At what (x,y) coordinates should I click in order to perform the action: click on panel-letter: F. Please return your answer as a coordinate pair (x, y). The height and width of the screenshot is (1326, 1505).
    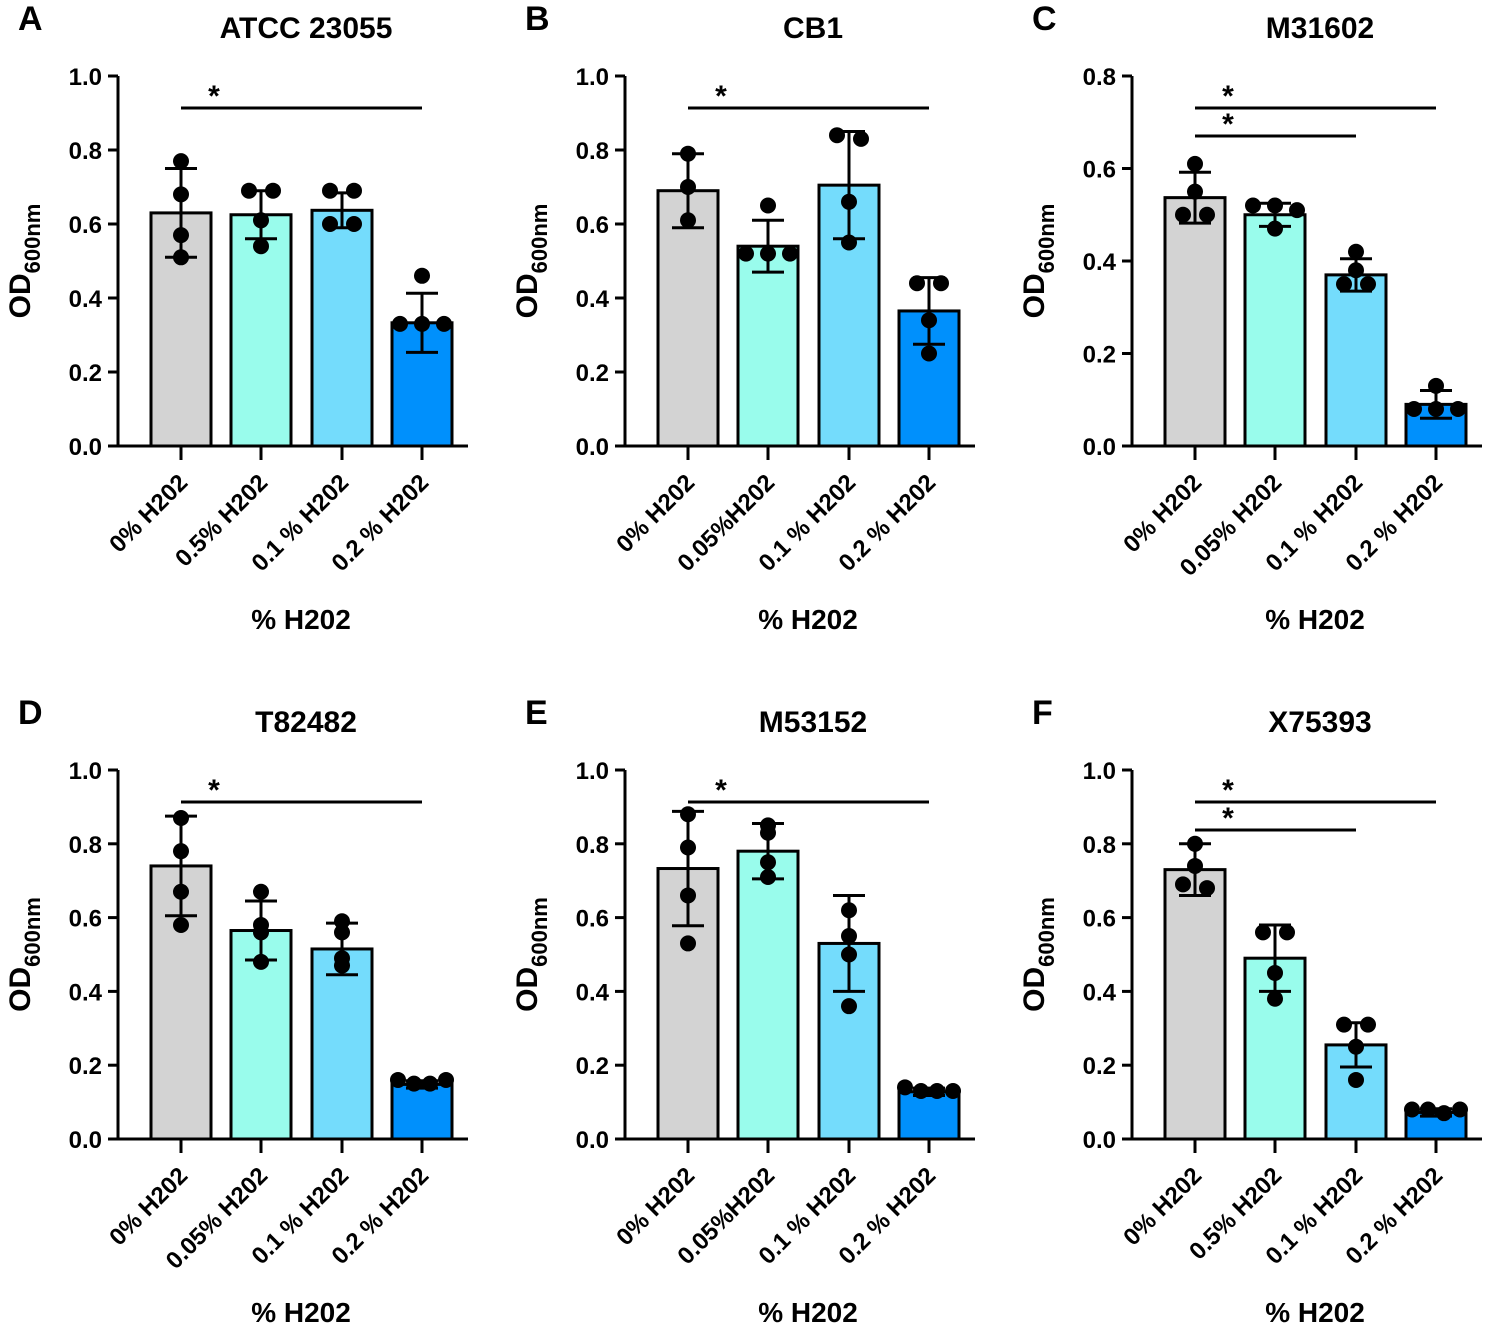
    Looking at the image, I should click on (1042, 713).